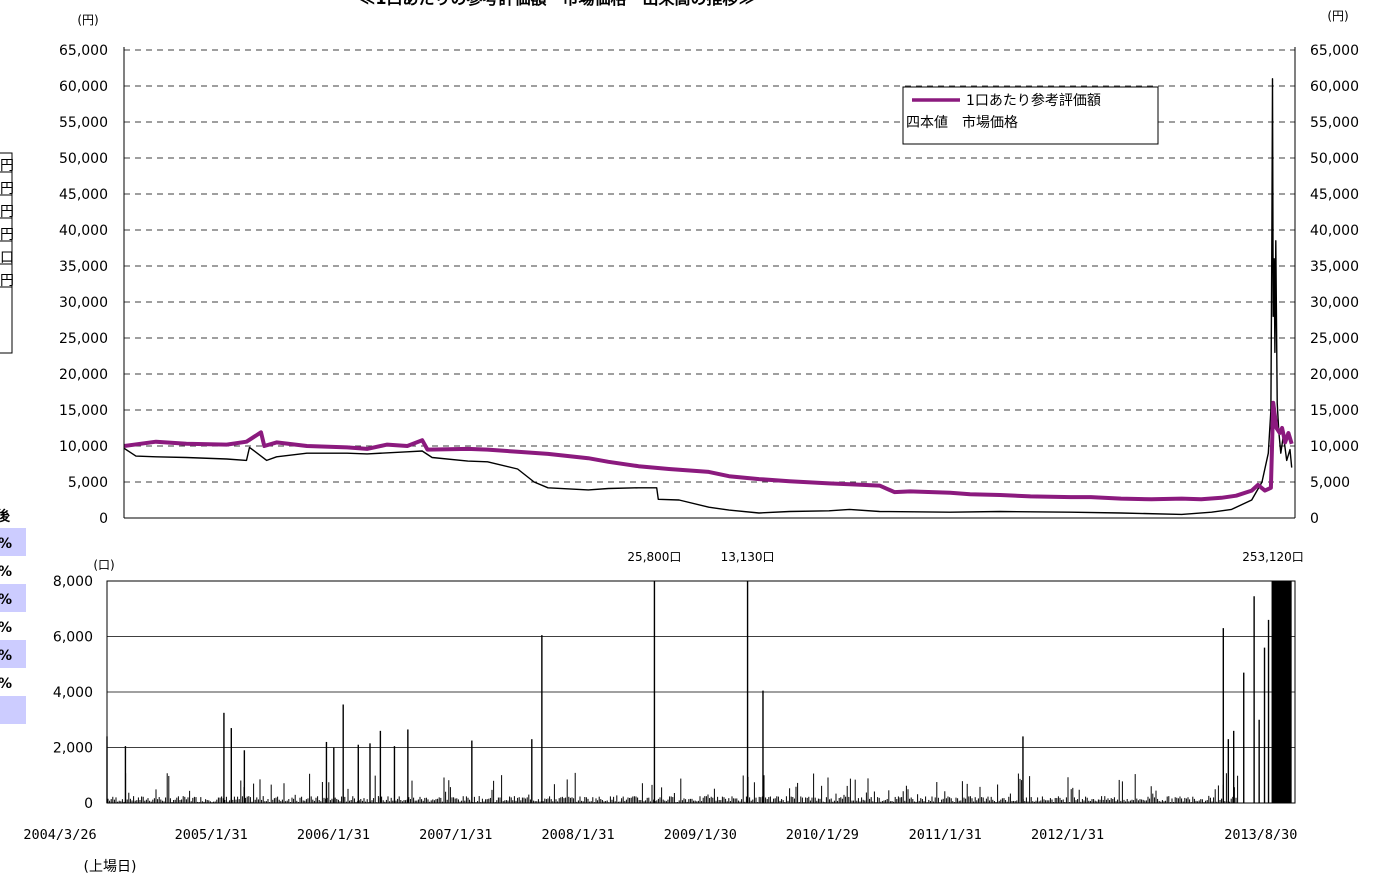 The width and height of the screenshot is (1374, 875). I want to click on lower-y-tick: 4,000, so click(73, 693).